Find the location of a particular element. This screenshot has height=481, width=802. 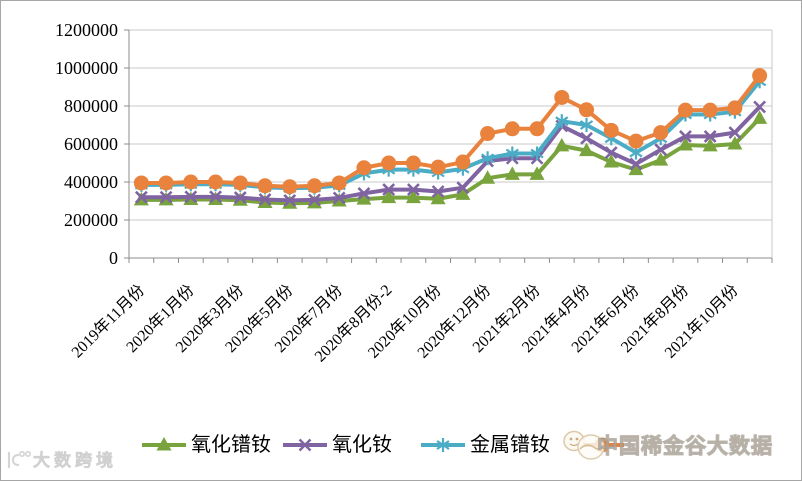

legend-marker-circle-icon is located at coordinates (602, 445).